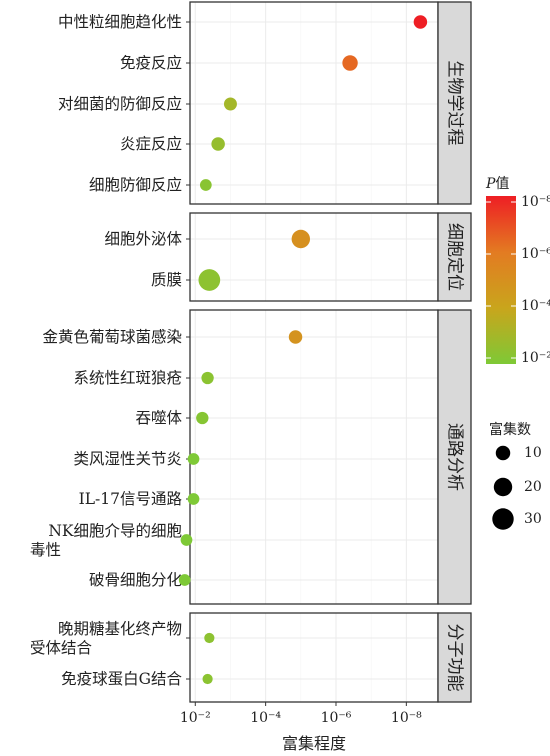 The image size is (550, 756). Describe the element at coordinates (497, 184) in the screenshot. I see `color-legend-title: P值` at that location.